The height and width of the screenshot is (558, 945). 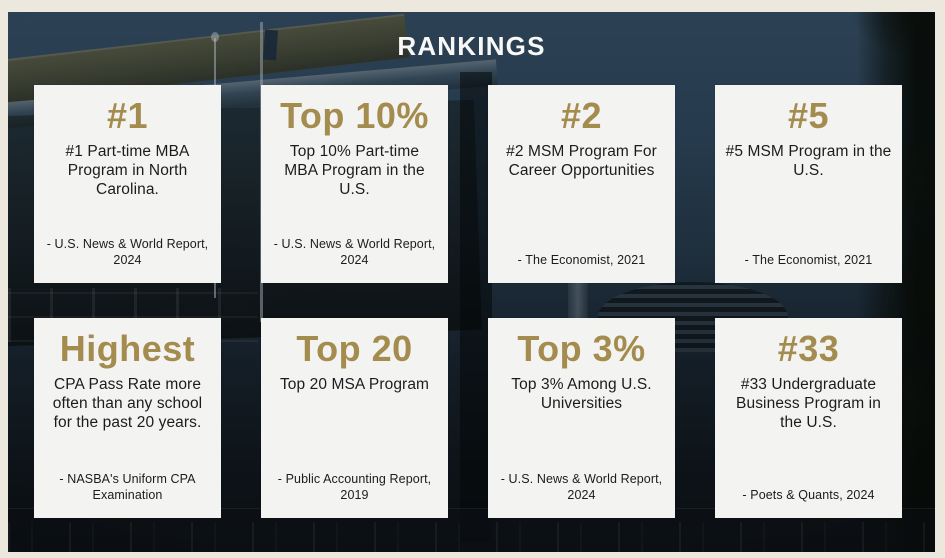 I want to click on ranking-headline: Top 10%, so click(x=354, y=115).